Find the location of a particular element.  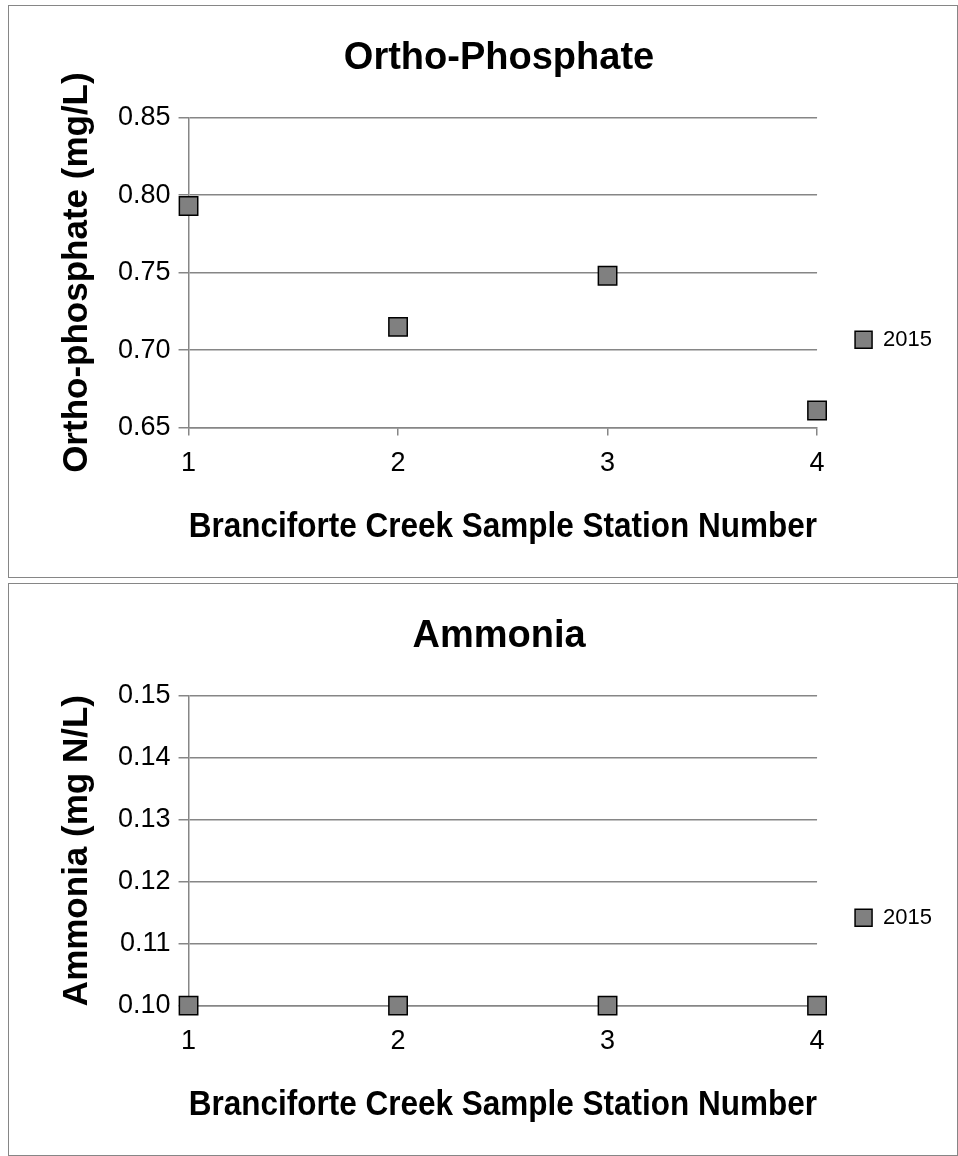

y-axis-title: Ammonia (mg N/L) is located at coordinates (74, 851).